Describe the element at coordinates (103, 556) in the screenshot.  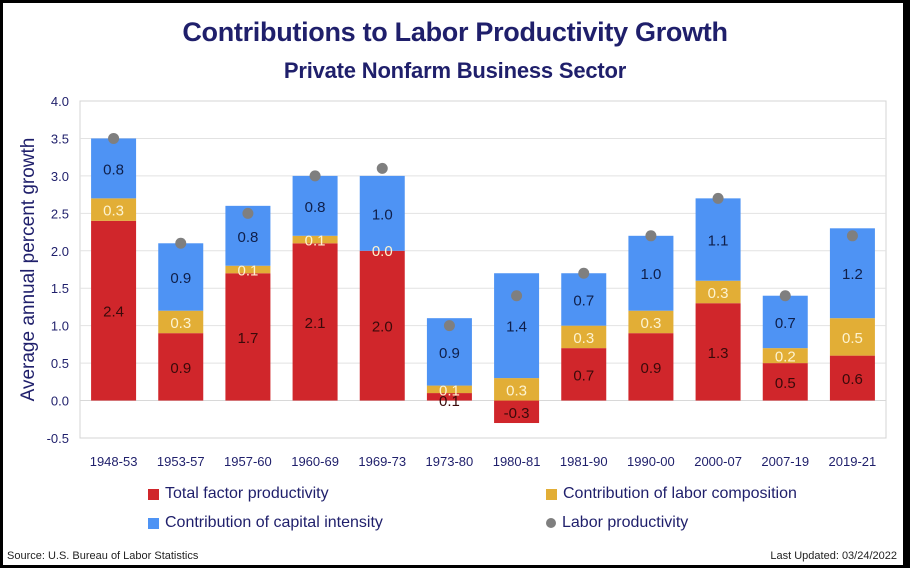
I see `source-note: Source: U.S. Bureau of Labor Statistics` at that location.